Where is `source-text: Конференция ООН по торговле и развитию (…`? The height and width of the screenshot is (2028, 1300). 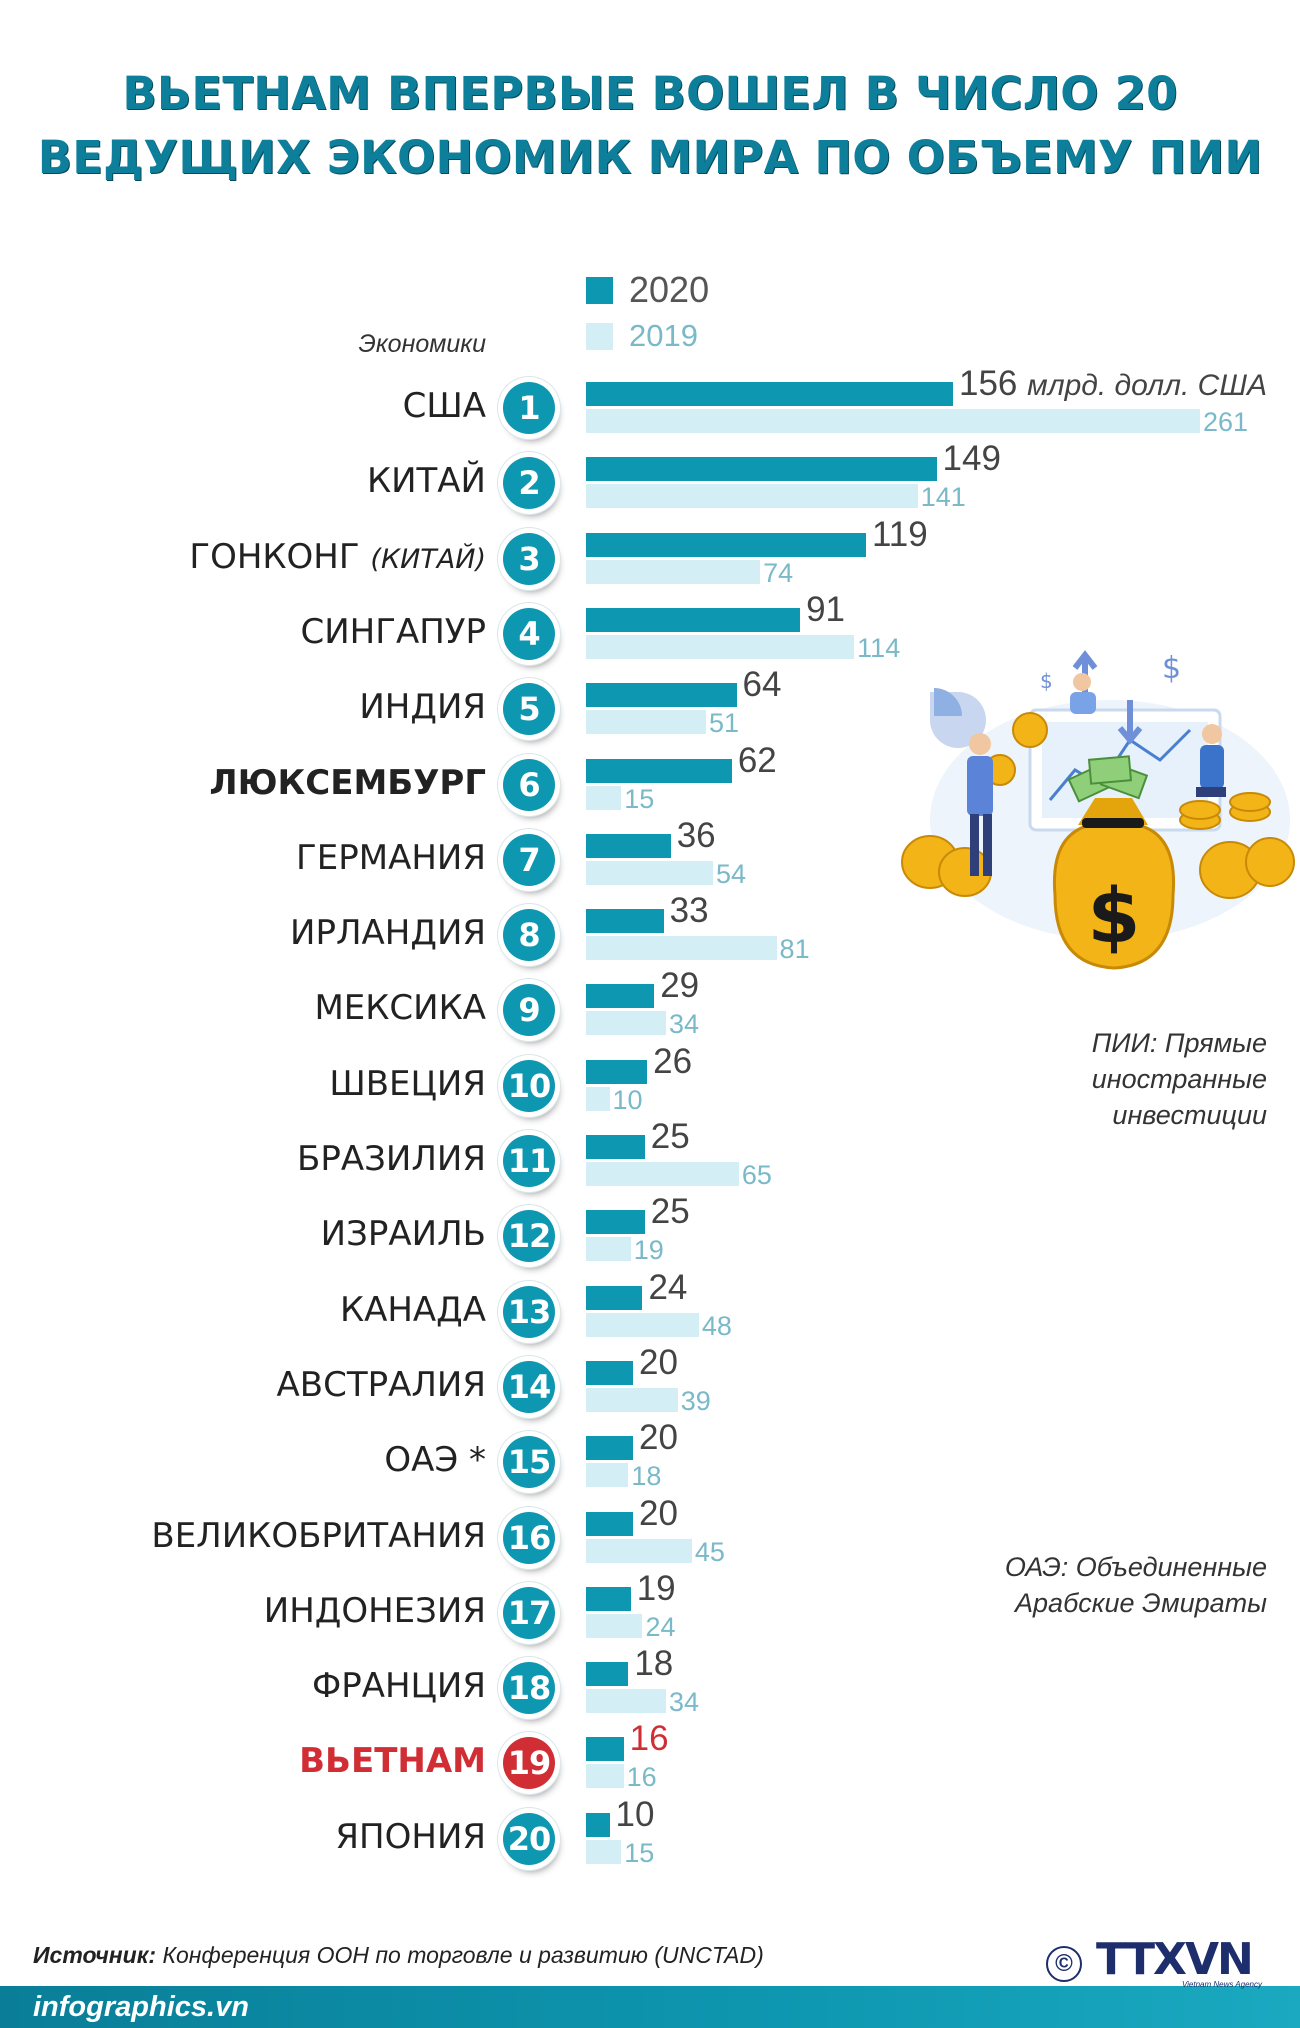 source-text: Конференция ООН по торговле и развитию (… is located at coordinates (460, 1955).